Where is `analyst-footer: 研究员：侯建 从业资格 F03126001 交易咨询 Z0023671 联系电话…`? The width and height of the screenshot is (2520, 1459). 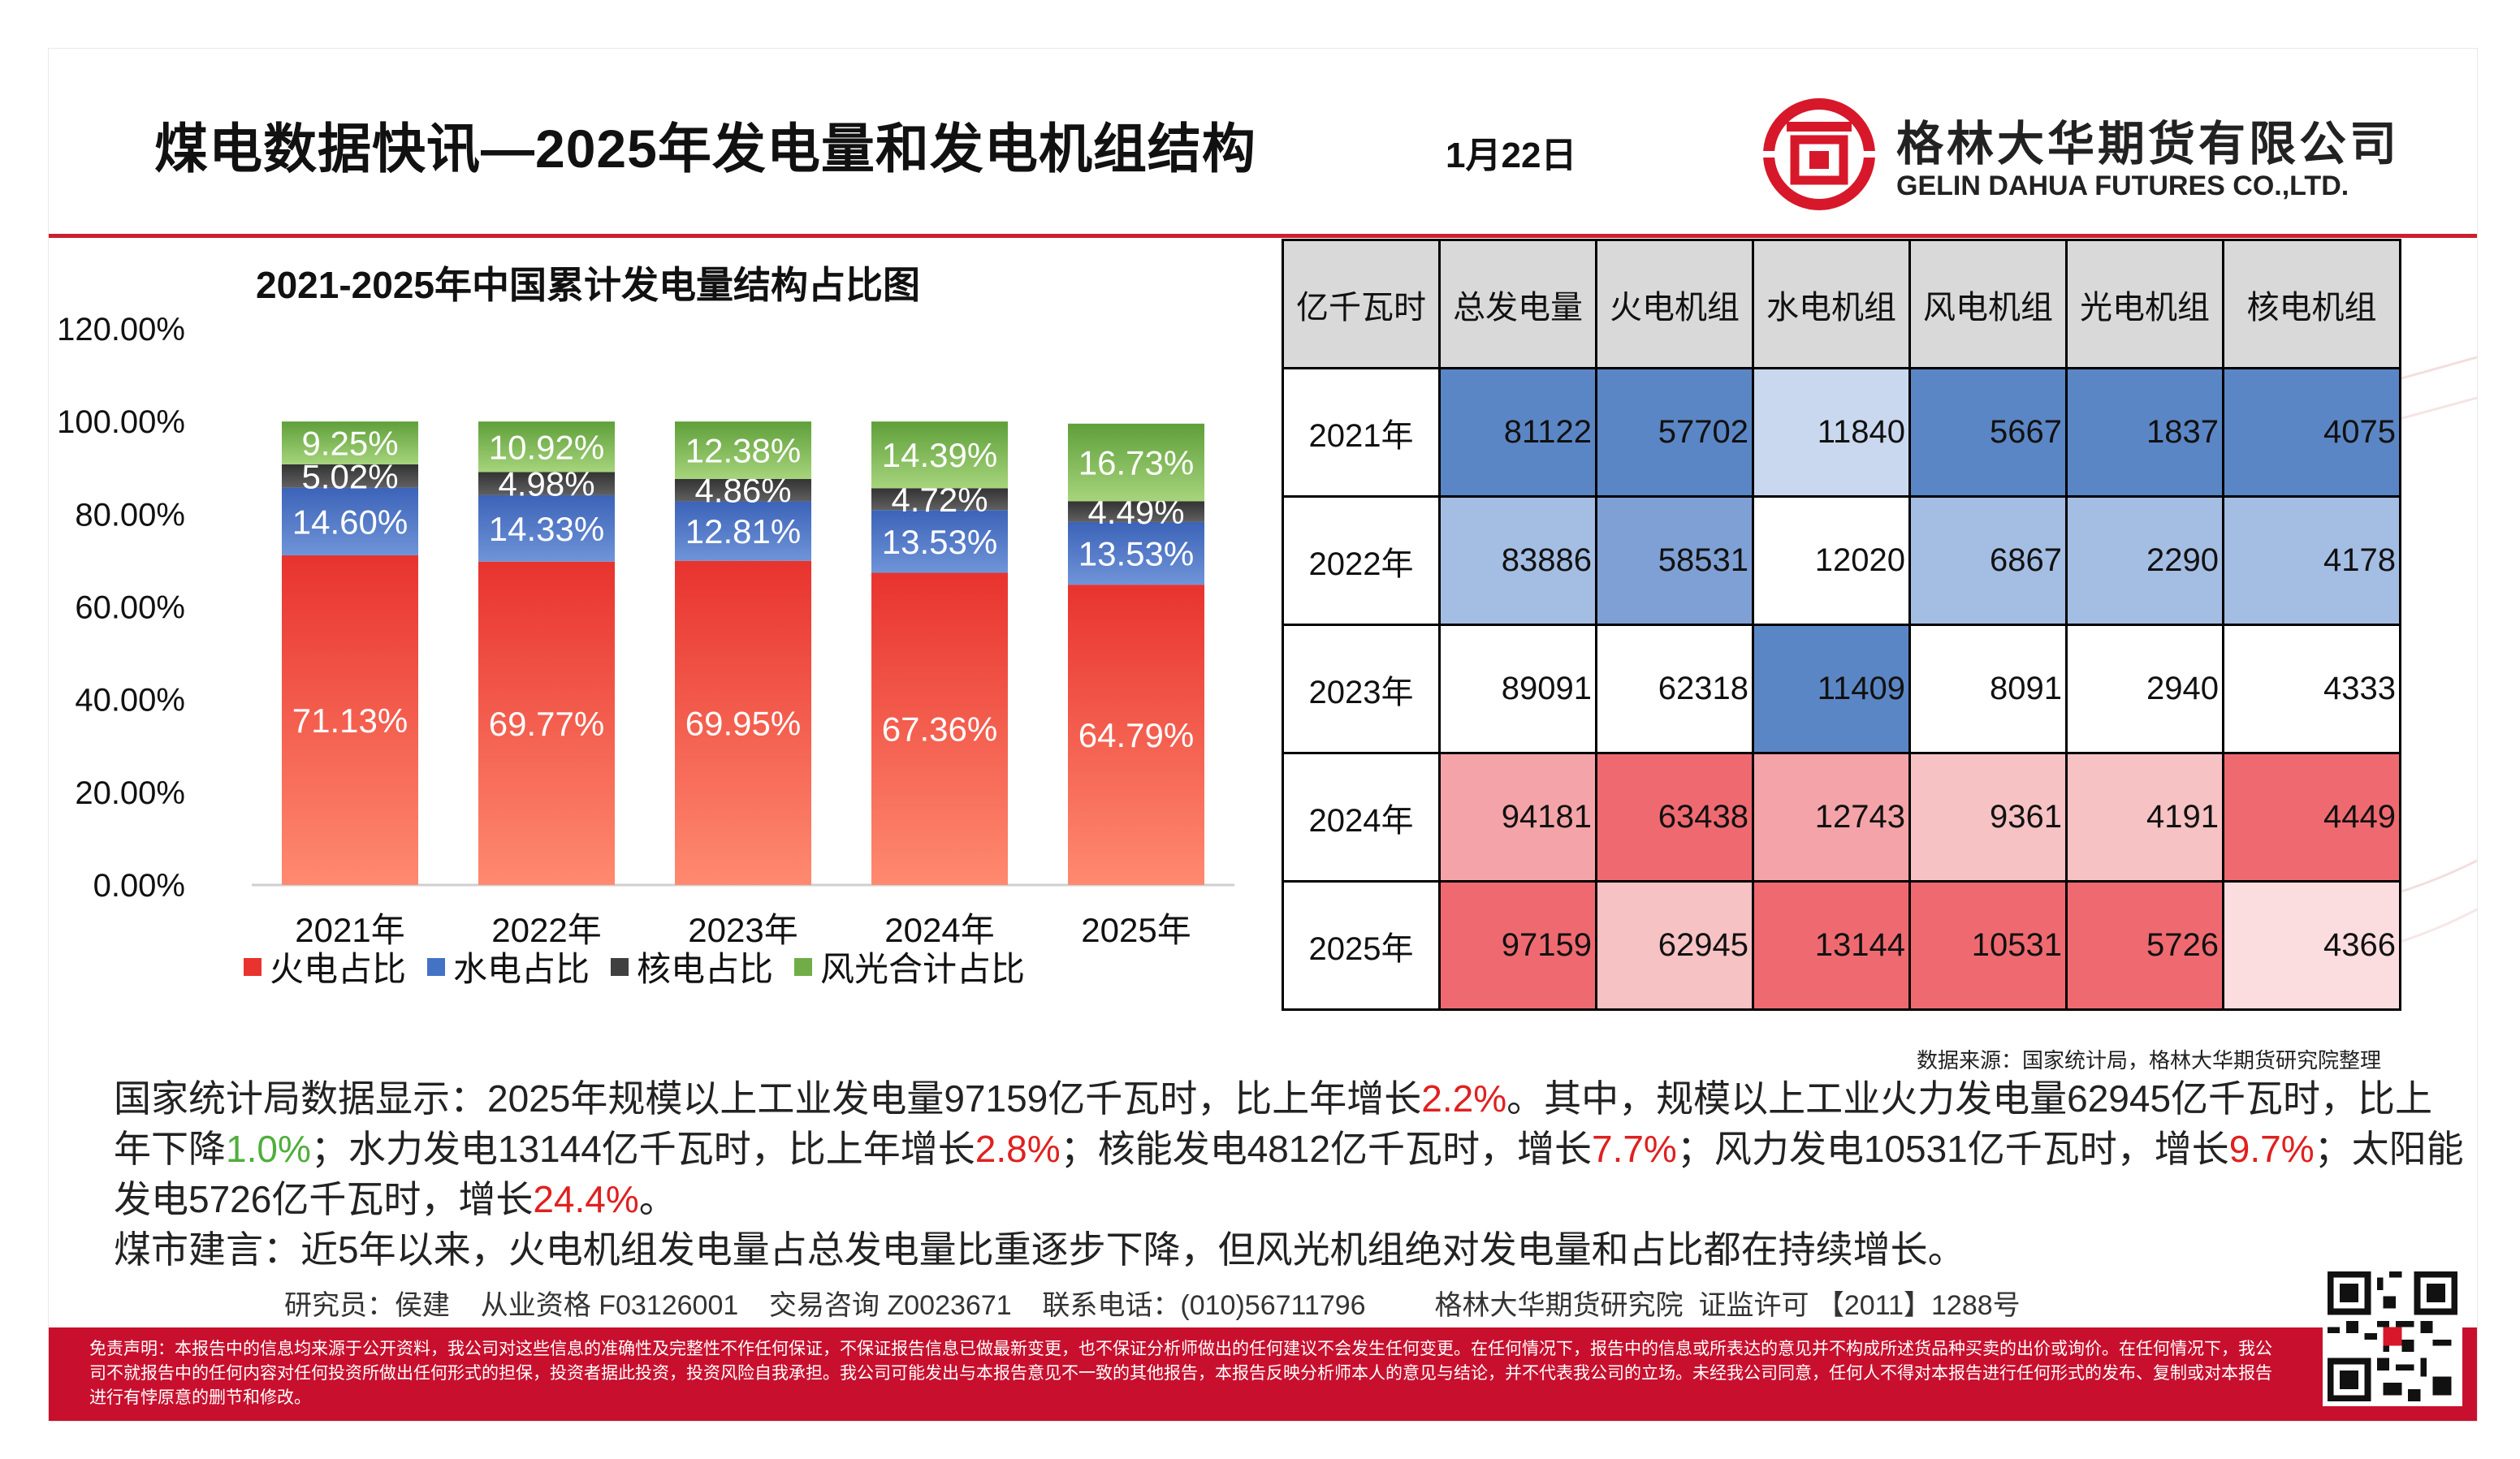 analyst-footer: 研究员：侯建 从业资格 F03126001 交易咨询 Z0023671 联系电话… is located at coordinates (1152, 1305).